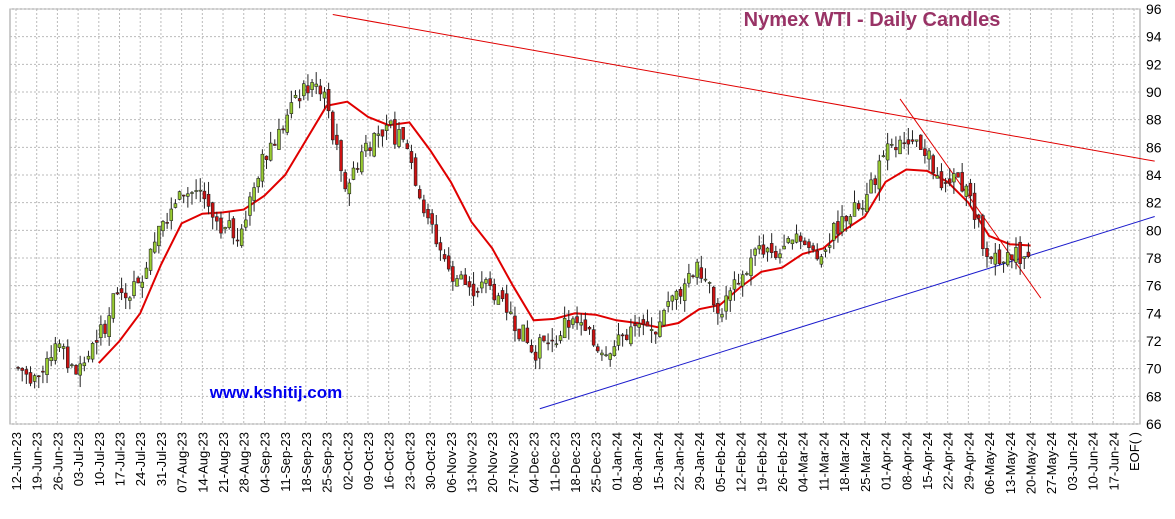 This screenshot has width=1175, height=519. Describe the element at coordinates (1154, 258) in the screenshot. I see `y-tick-label: 78` at that location.